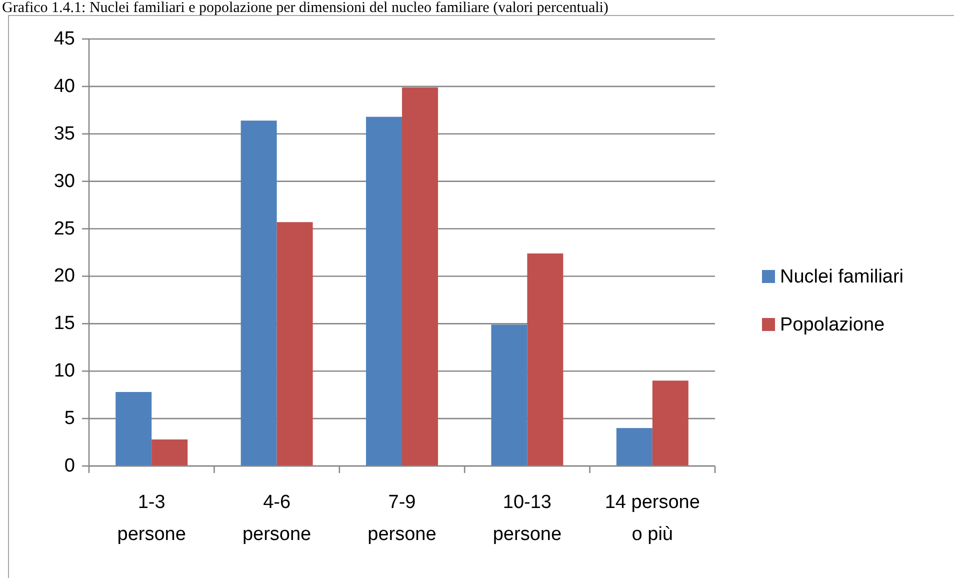  Describe the element at coordinates (64, 371) in the screenshot. I see `y-tick-label: 10` at that location.